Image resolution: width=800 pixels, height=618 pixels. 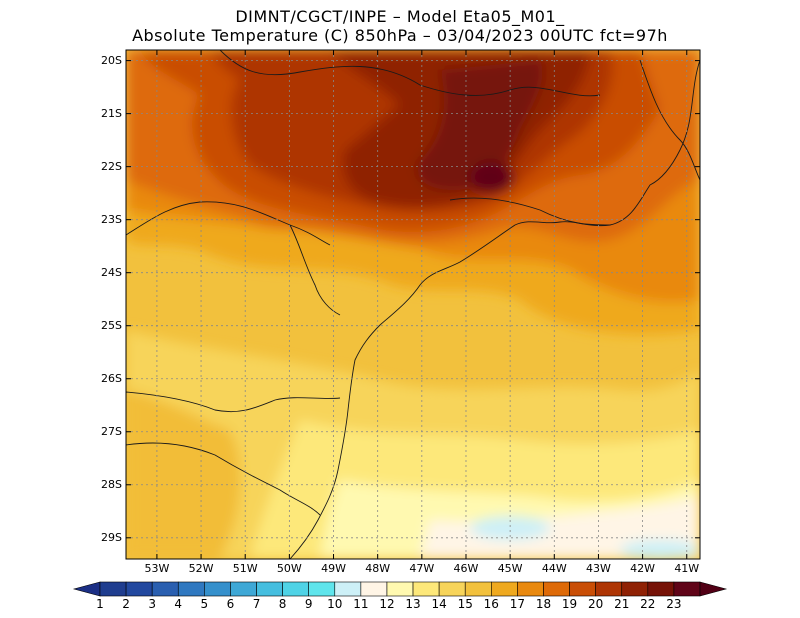 I want to click on lat-label: 21S, so click(x=111, y=113).